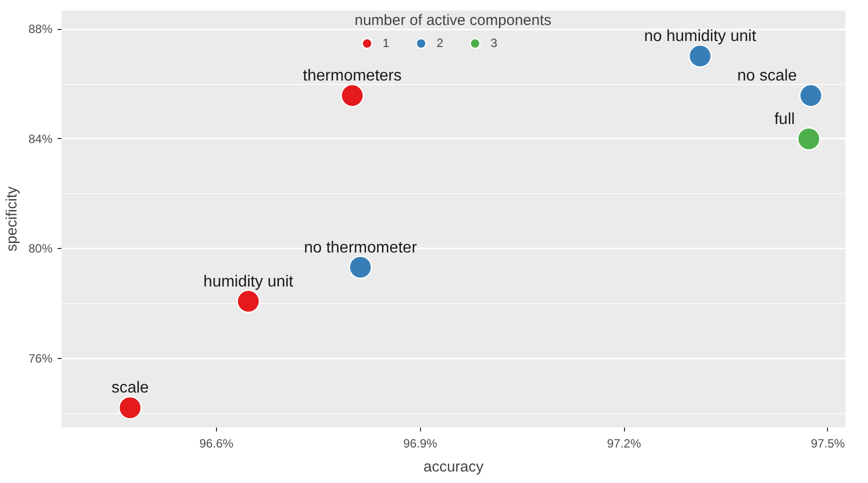 The height and width of the screenshot is (483, 868). What do you see at coordinates (453, 20) in the screenshot?
I see `legend-title: number of active components` at bounding box center [453, 20].